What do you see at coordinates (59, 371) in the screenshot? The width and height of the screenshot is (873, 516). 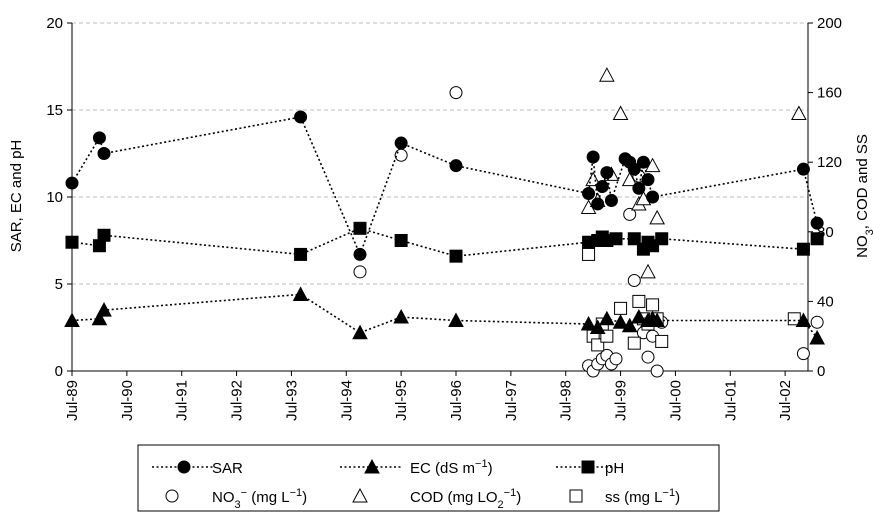 I see `left-tick-label: 0` at bounding box center [59, 371].